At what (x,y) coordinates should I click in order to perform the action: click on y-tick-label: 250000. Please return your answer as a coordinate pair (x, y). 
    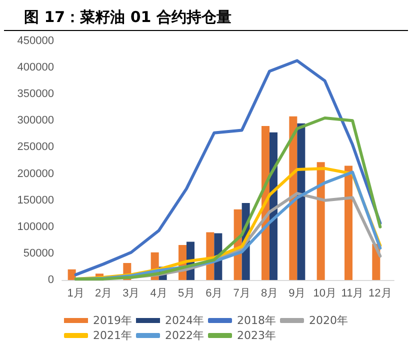
    Looking at the image, I should click on (35, 147).